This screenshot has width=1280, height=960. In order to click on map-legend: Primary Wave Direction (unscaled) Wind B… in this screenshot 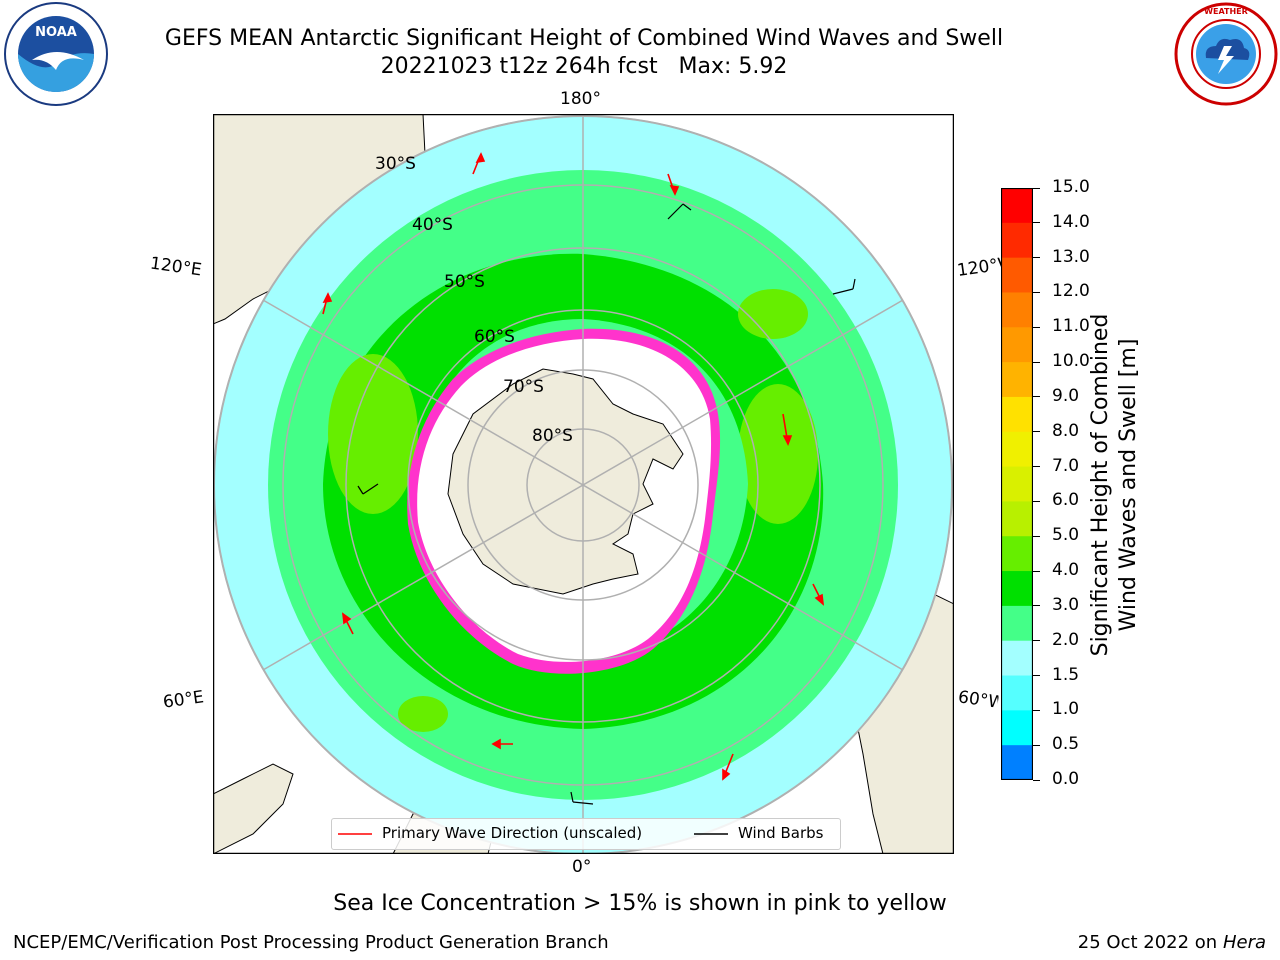, I will do `click(586, 834)`.